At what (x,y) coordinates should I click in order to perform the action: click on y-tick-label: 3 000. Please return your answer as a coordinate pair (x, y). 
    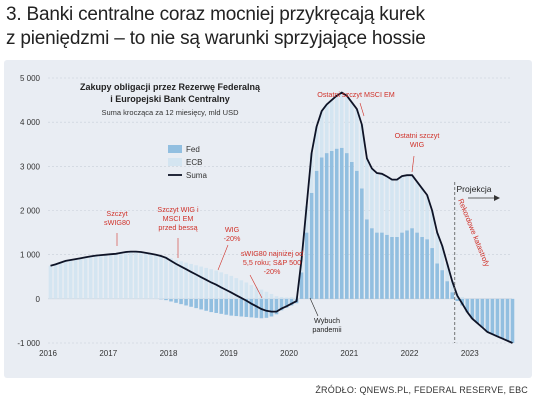
    Looking at the image, I should click on (30, 166).